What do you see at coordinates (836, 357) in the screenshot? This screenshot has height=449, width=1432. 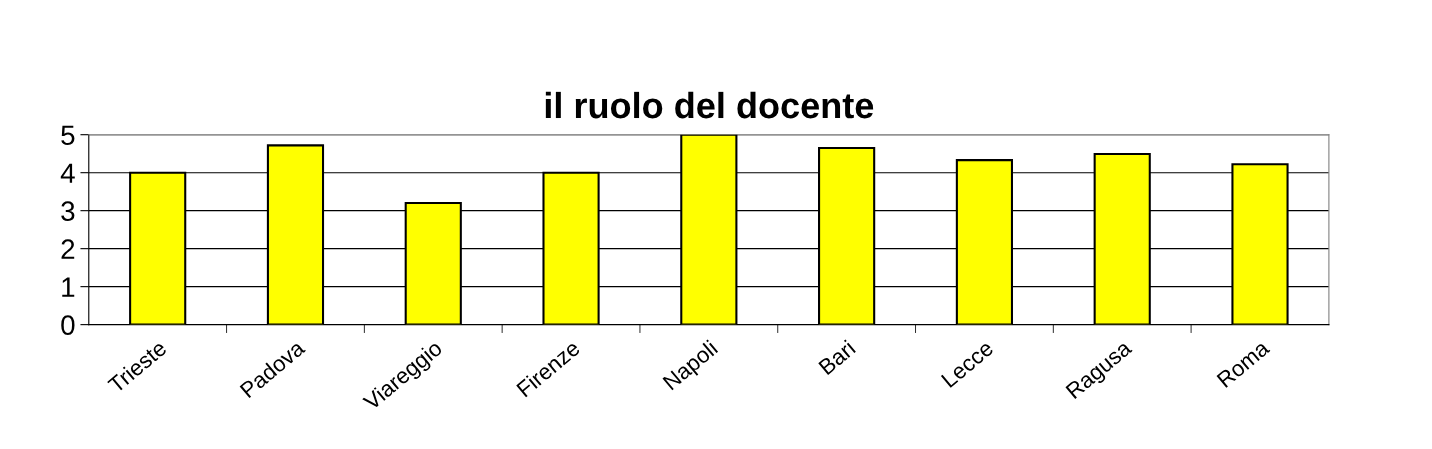 I see `x-tick-label: Bari` at bounding box center [836, 357].